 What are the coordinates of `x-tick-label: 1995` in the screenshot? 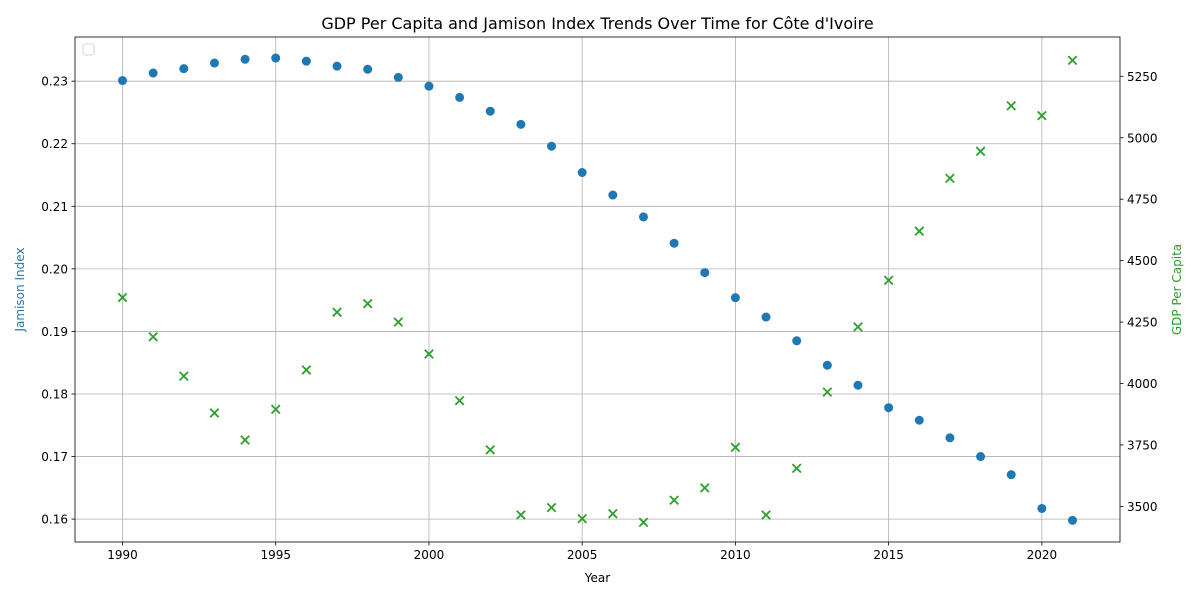 It's located at (275, 555).